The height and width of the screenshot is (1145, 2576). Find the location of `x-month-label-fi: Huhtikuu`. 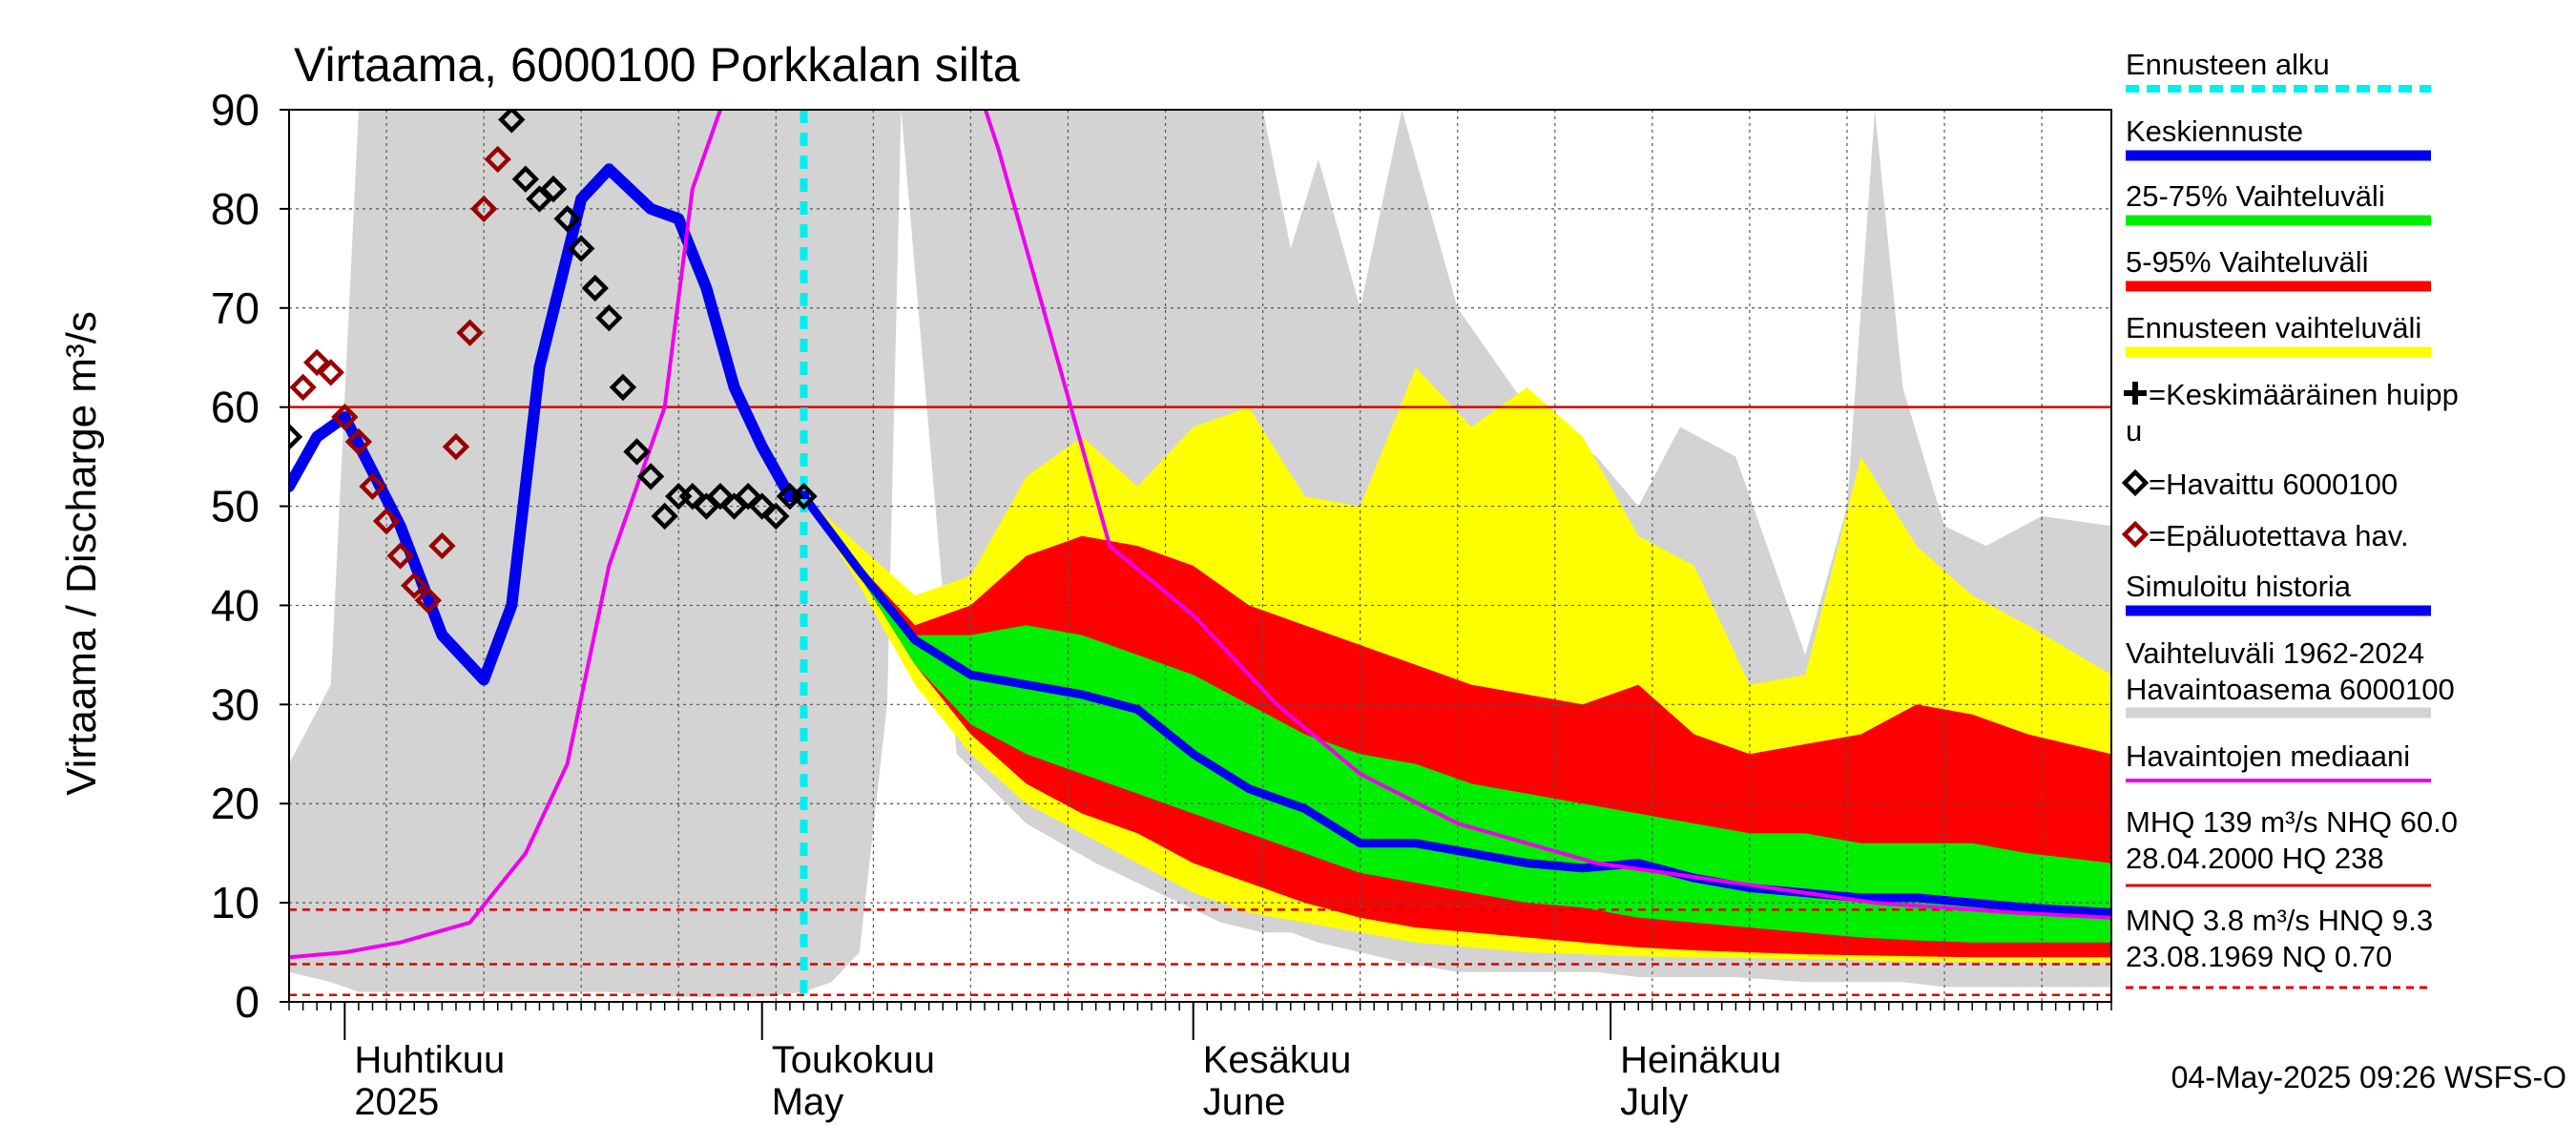

x-month-label-fi: Huhtikuu is located at coordinates (429, 1060).